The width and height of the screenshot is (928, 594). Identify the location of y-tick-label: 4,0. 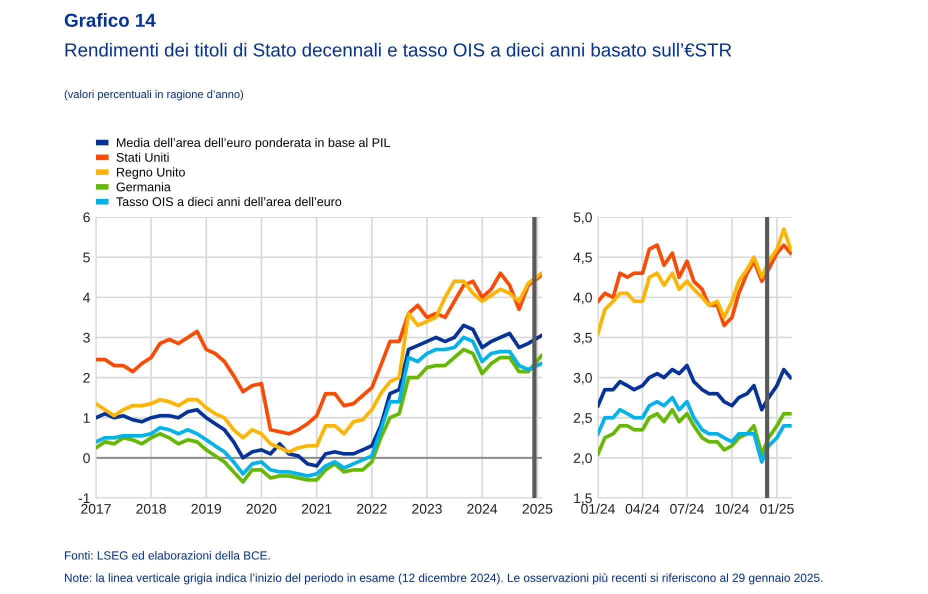
(582, 298).